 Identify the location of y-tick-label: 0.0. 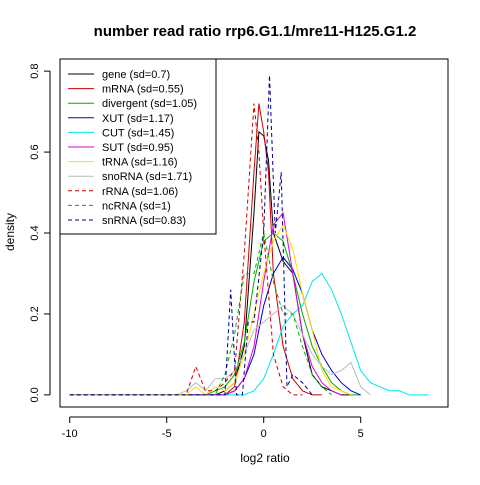
(35, 394).